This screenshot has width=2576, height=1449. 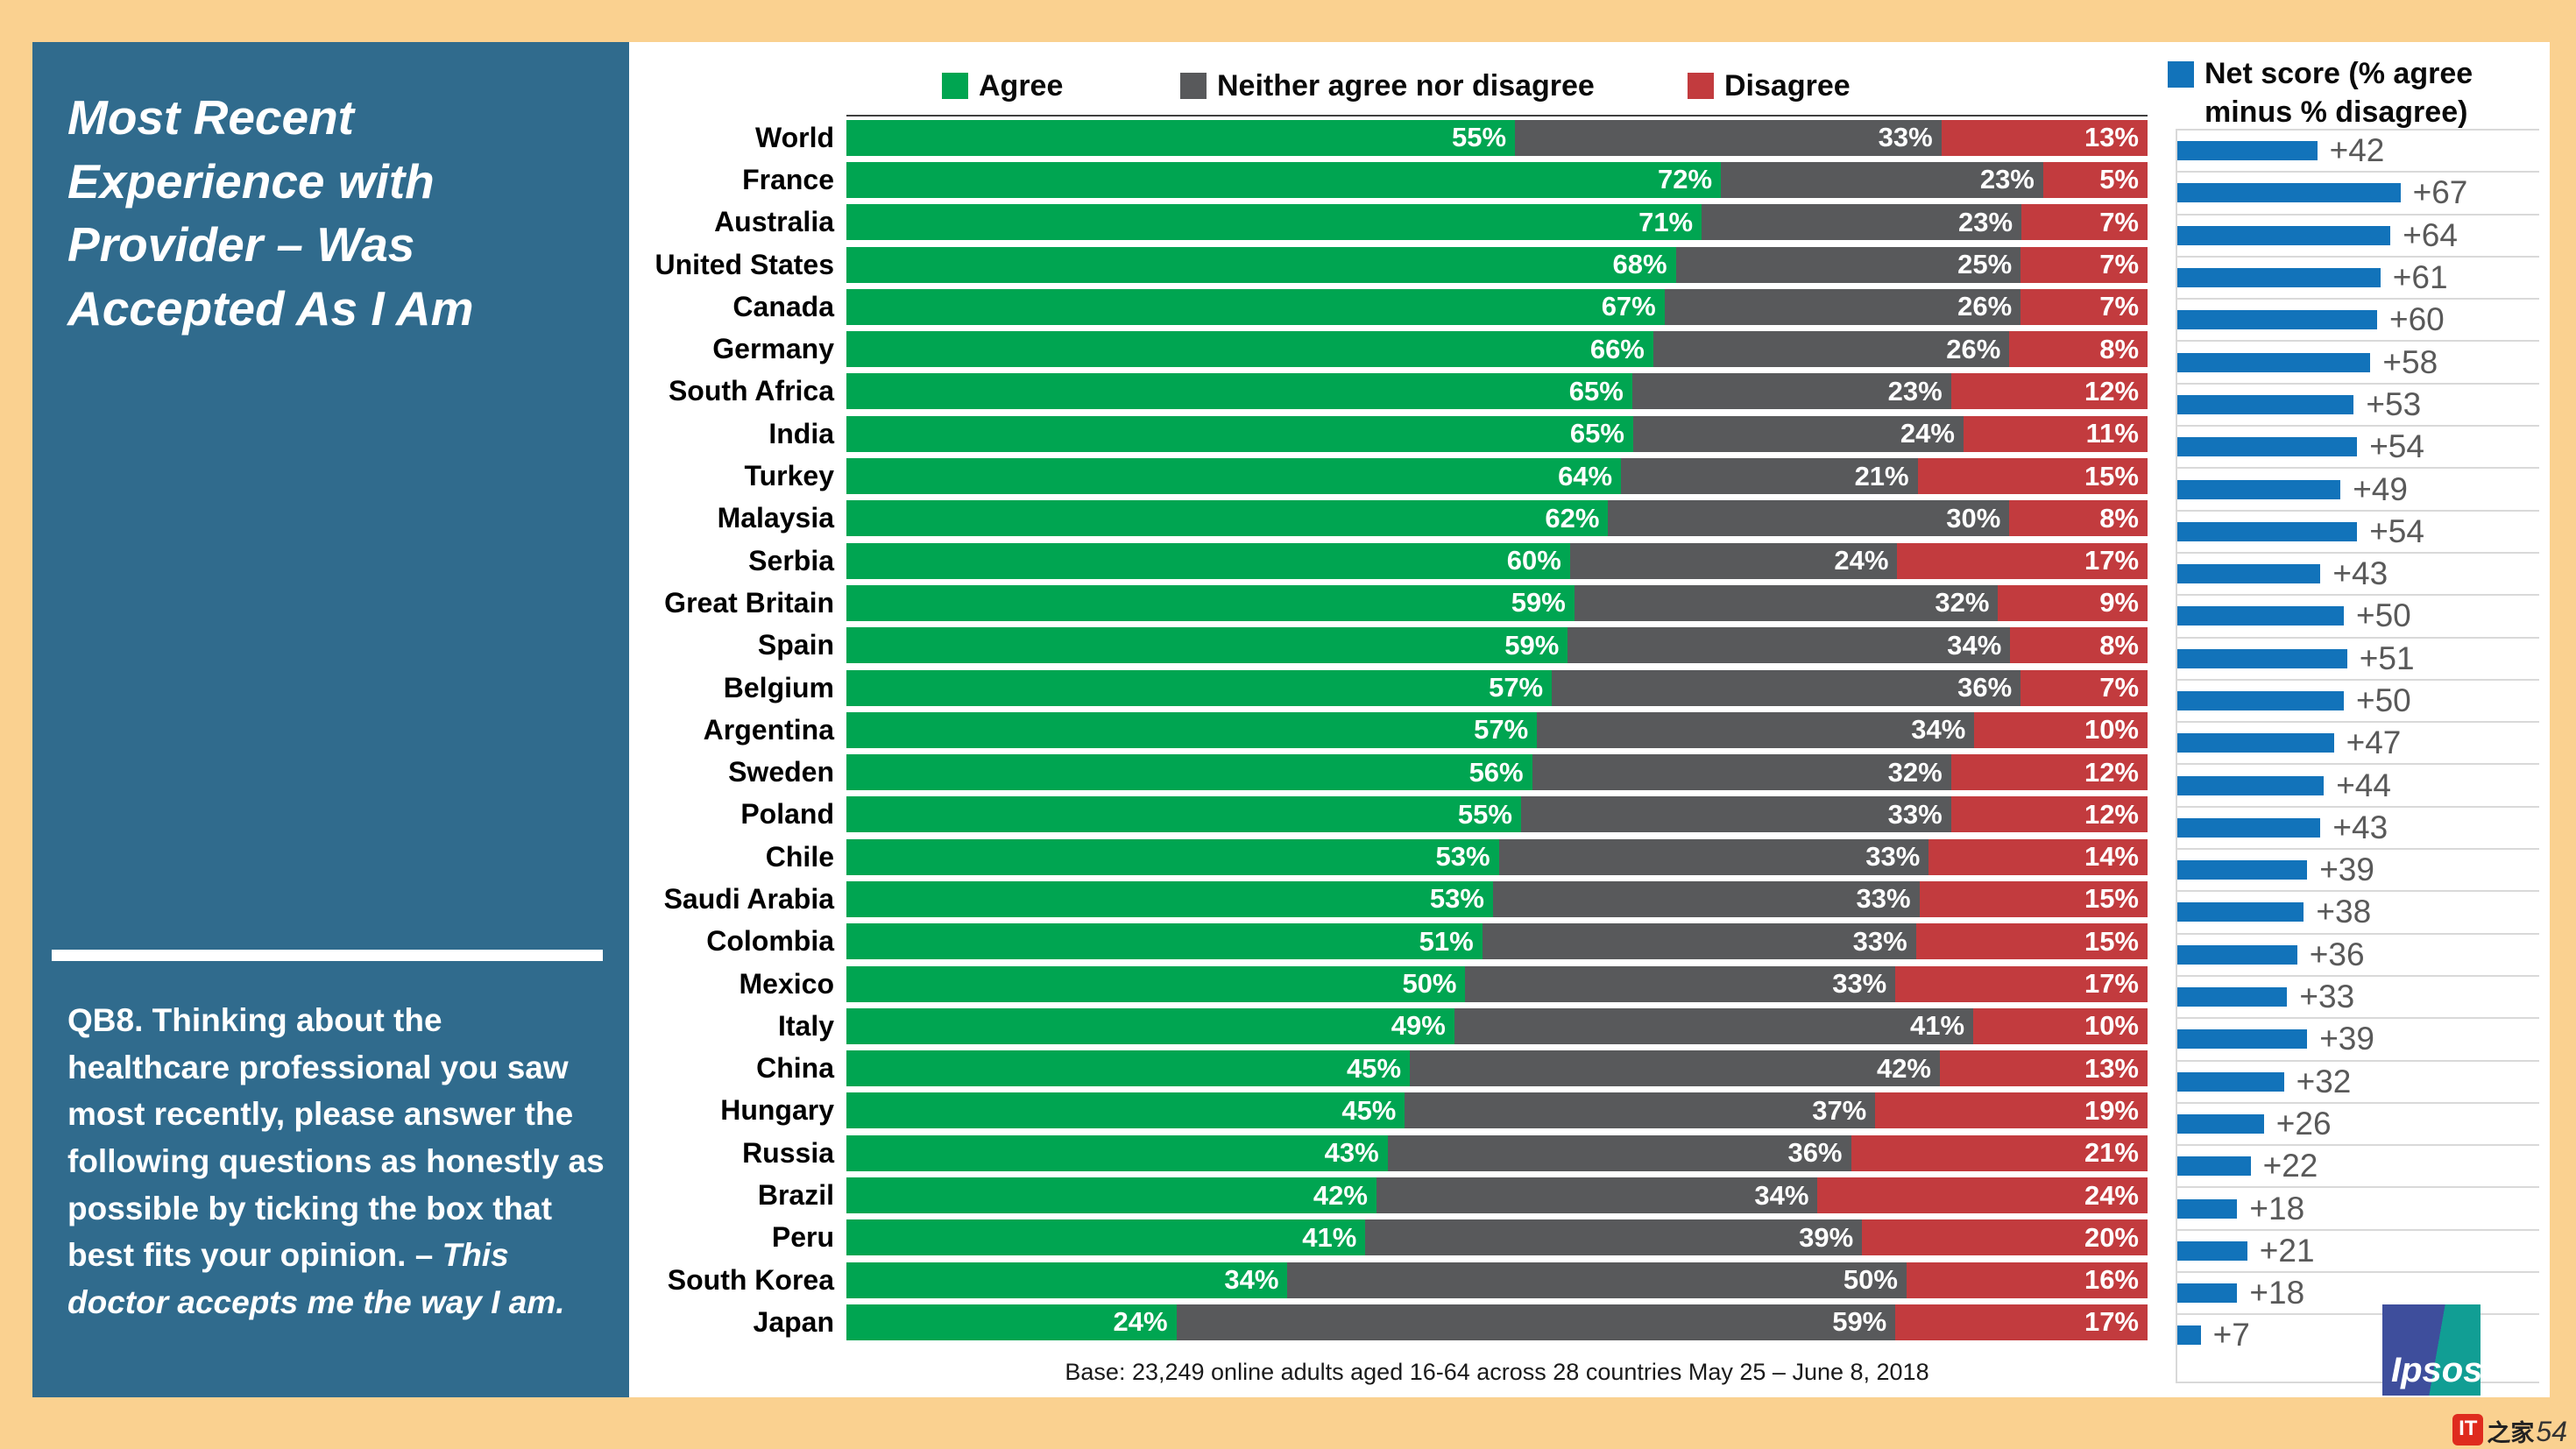 I want to click on country-row: Chile 53% 33% 14% +39, so click(x=1588, y=863).